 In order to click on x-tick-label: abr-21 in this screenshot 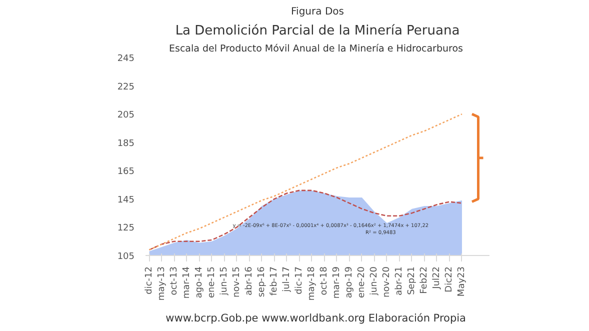, I will do `click(399, 281)`.